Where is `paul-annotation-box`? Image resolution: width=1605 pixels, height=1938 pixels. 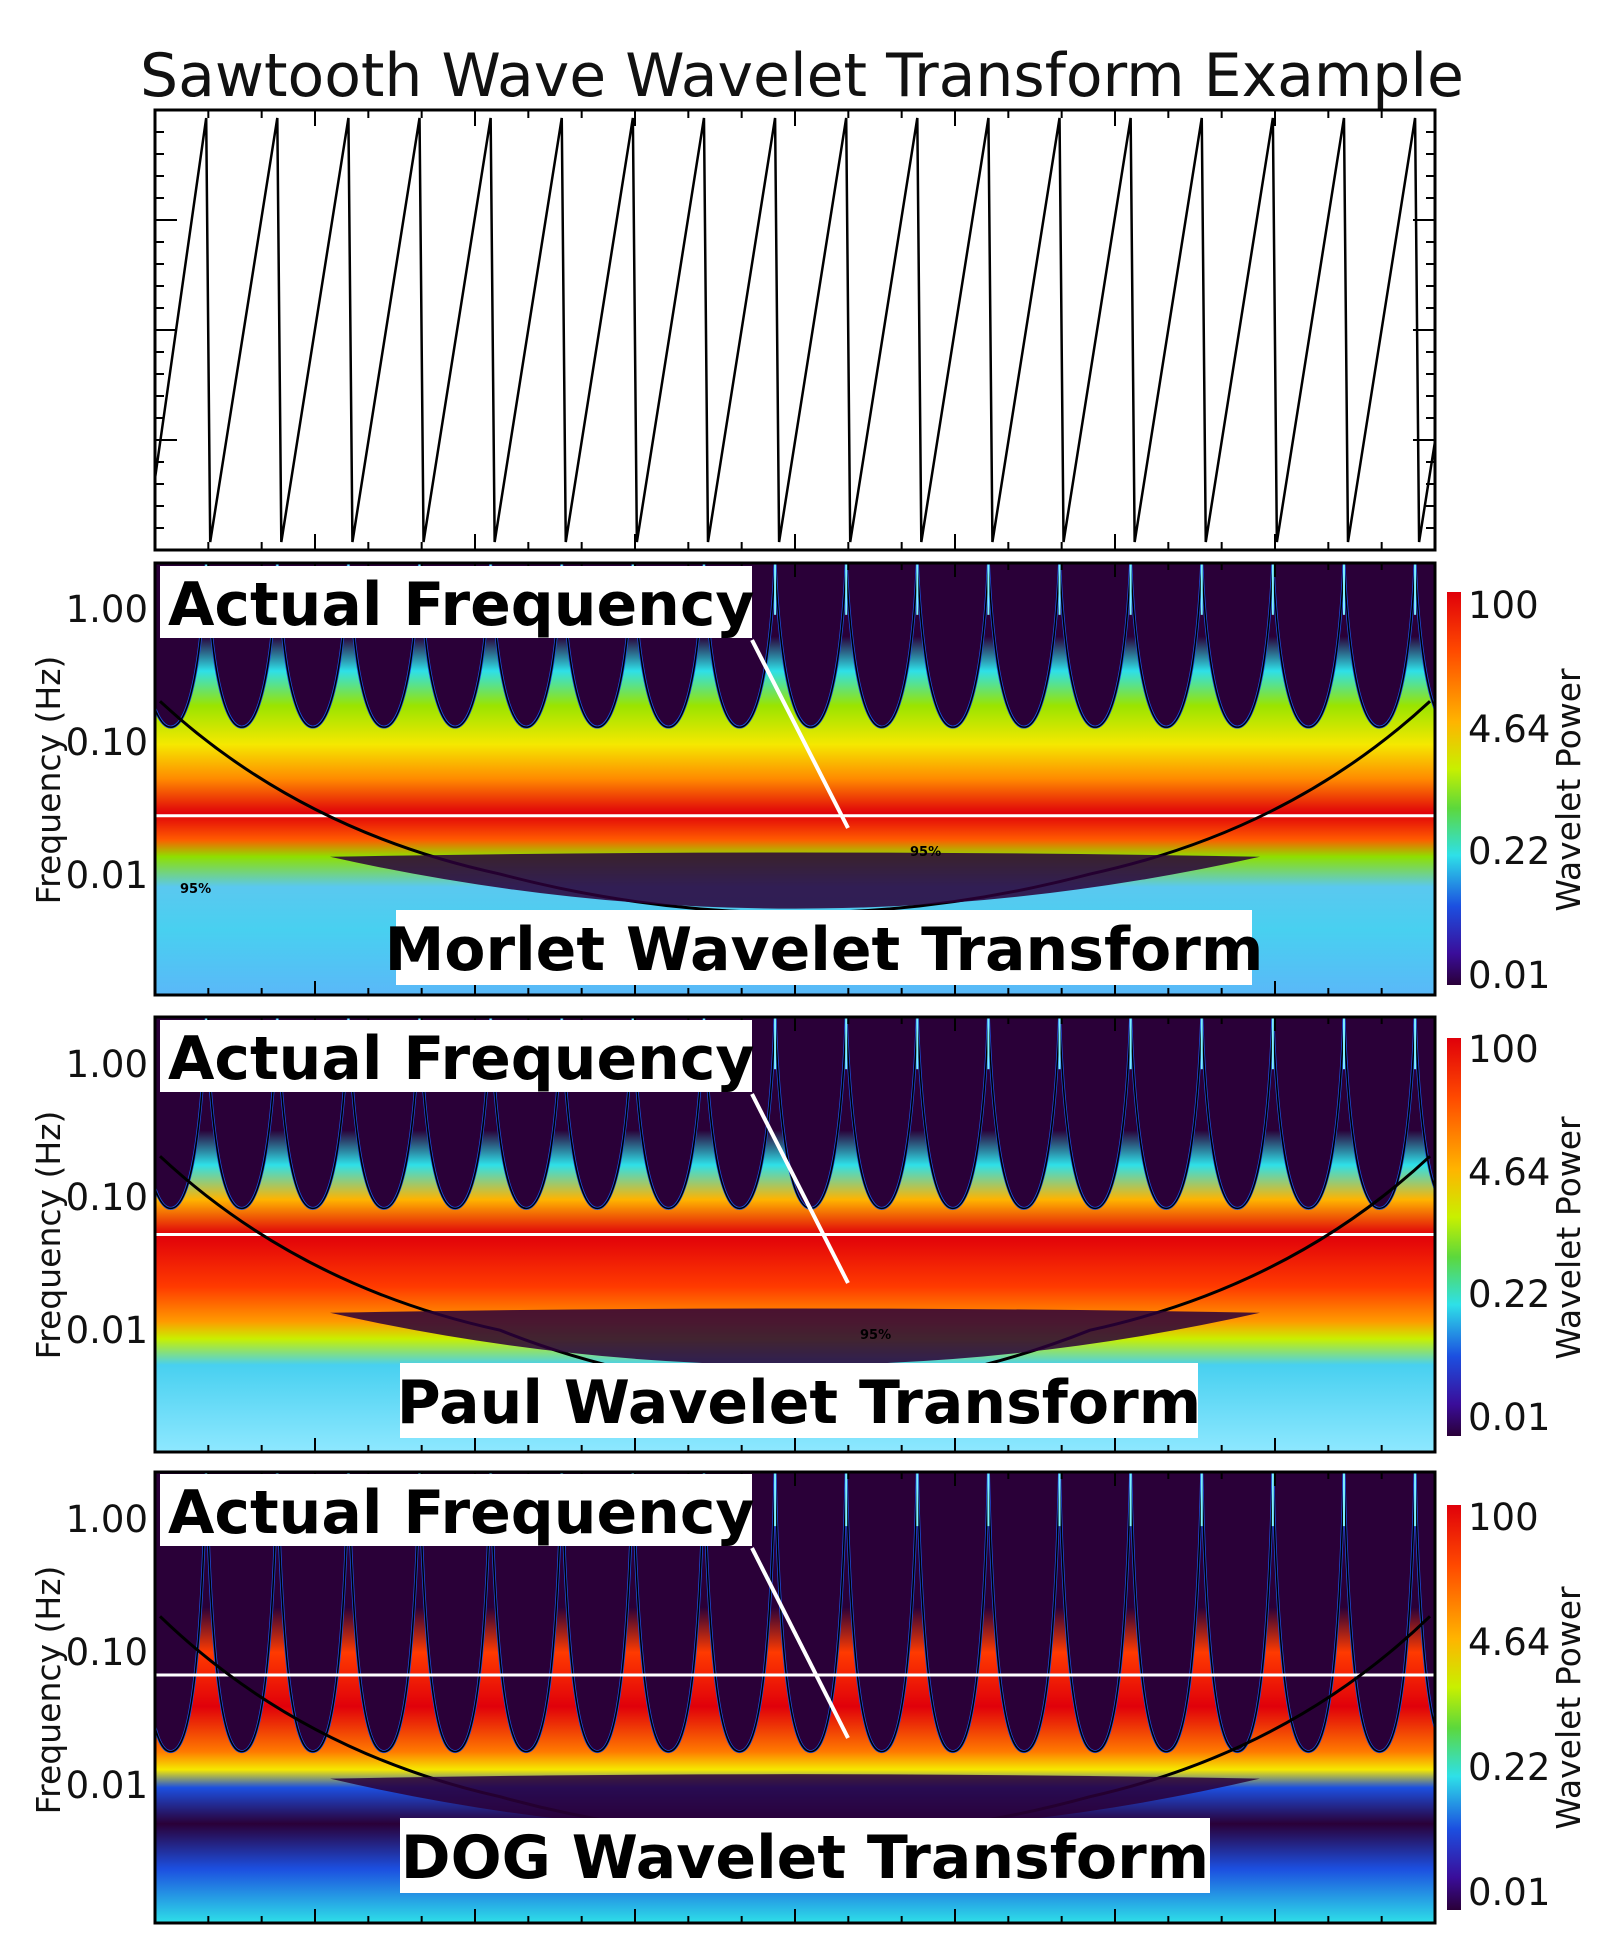
paul-annotation-box is located at coordinates (456, 1056).